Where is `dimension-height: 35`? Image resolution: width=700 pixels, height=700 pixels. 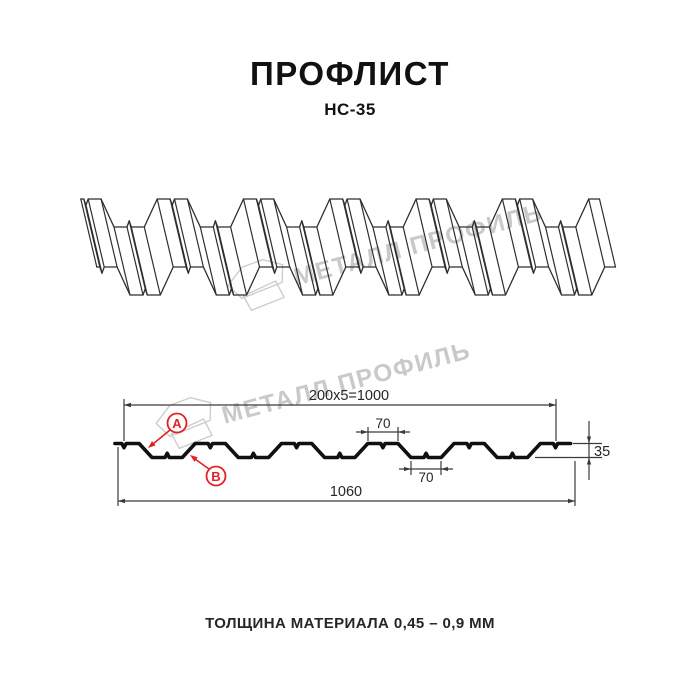
dimension-height: 35 is located at coordinates (572, 450).